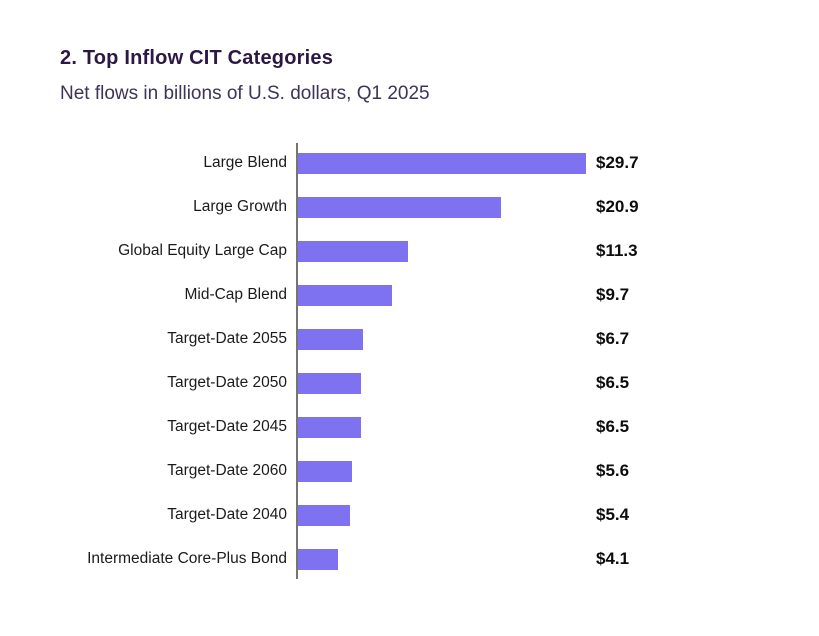 Image resolution: width=819 pixels, height=636 pixels. I want to click on category-label: Target-Date 2055, so click(227, 338).